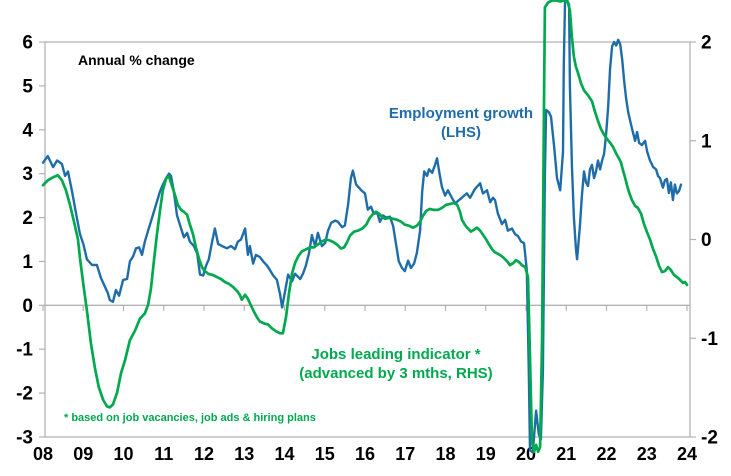 This screenshot has width=731, height=476. Describe the element at coordinates (687, 454) in the screenshot. I see `x-axis-label: 24` at that location.